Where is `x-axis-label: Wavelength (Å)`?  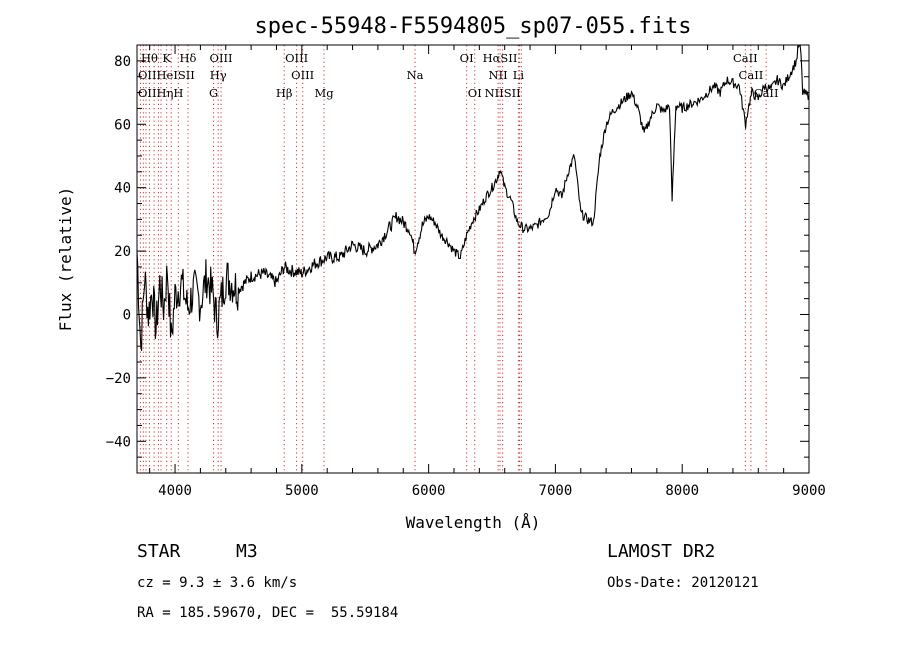 x-axis-label: Wavelength (Å) is located at coordinates (473, 522).